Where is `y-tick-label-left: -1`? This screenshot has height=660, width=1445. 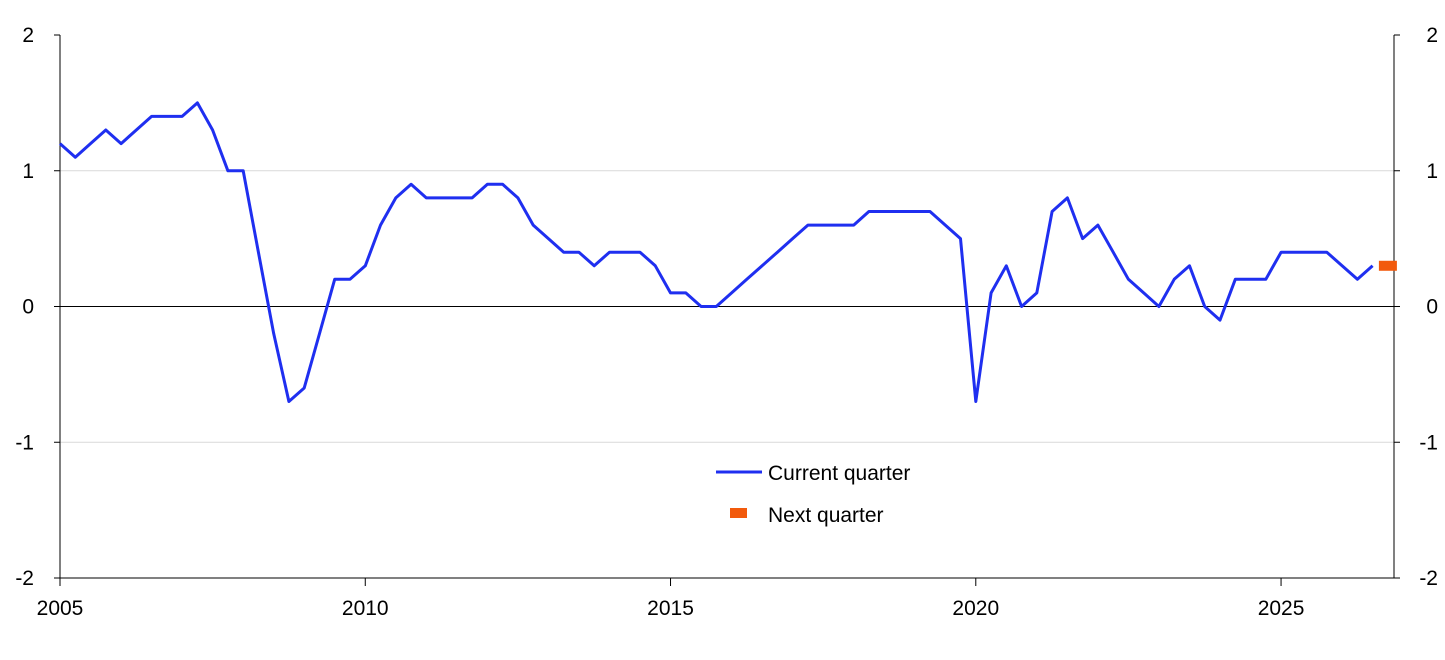 y-tick-label-left: -1 is located at coordinates (24, 442).